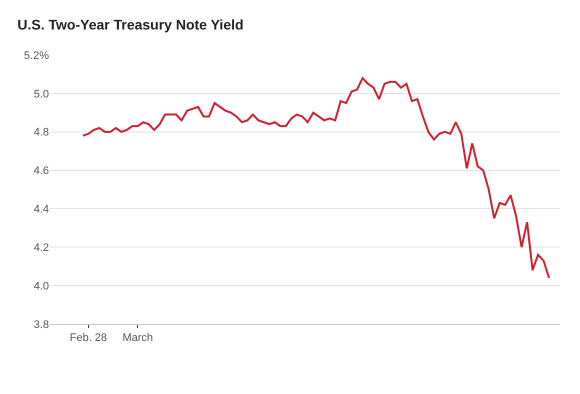 The image size is (580, 394). What do you see at coordinates (41, 210) in the screenshot?
I see `y-tick-label: 4.4` at bounding box center [41, 210].